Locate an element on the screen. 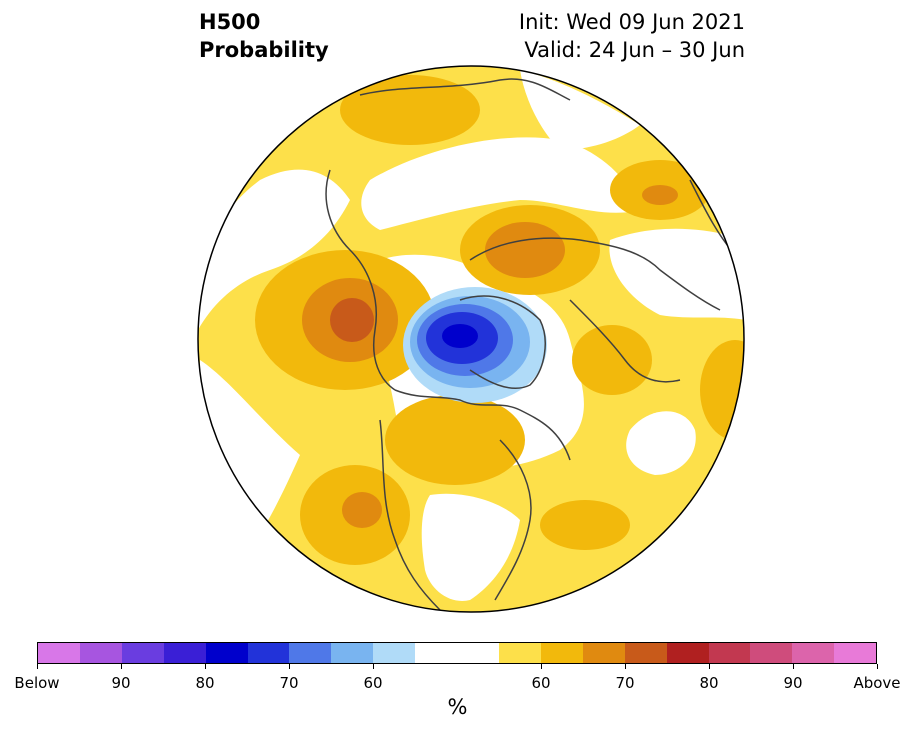  coast-alaska is located at coordinates (360, 280).